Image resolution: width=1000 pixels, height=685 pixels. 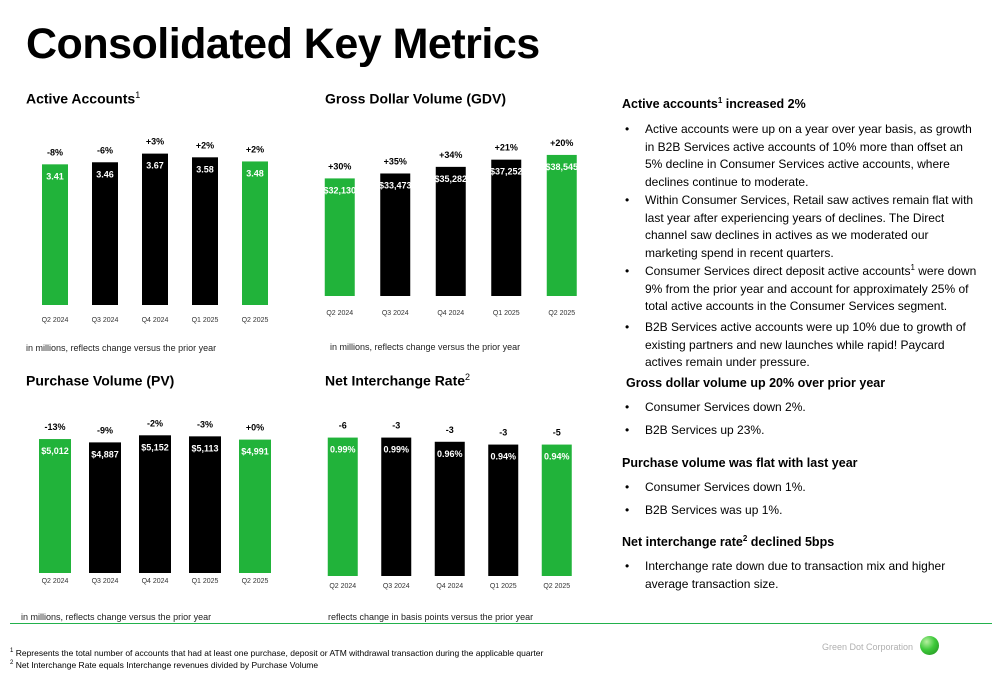 What do you see at coordinates (804, 488) in the screenshot?
I see `bullet-pv-1: Consumer Services down 1%.` at bounding box center [804, 488].